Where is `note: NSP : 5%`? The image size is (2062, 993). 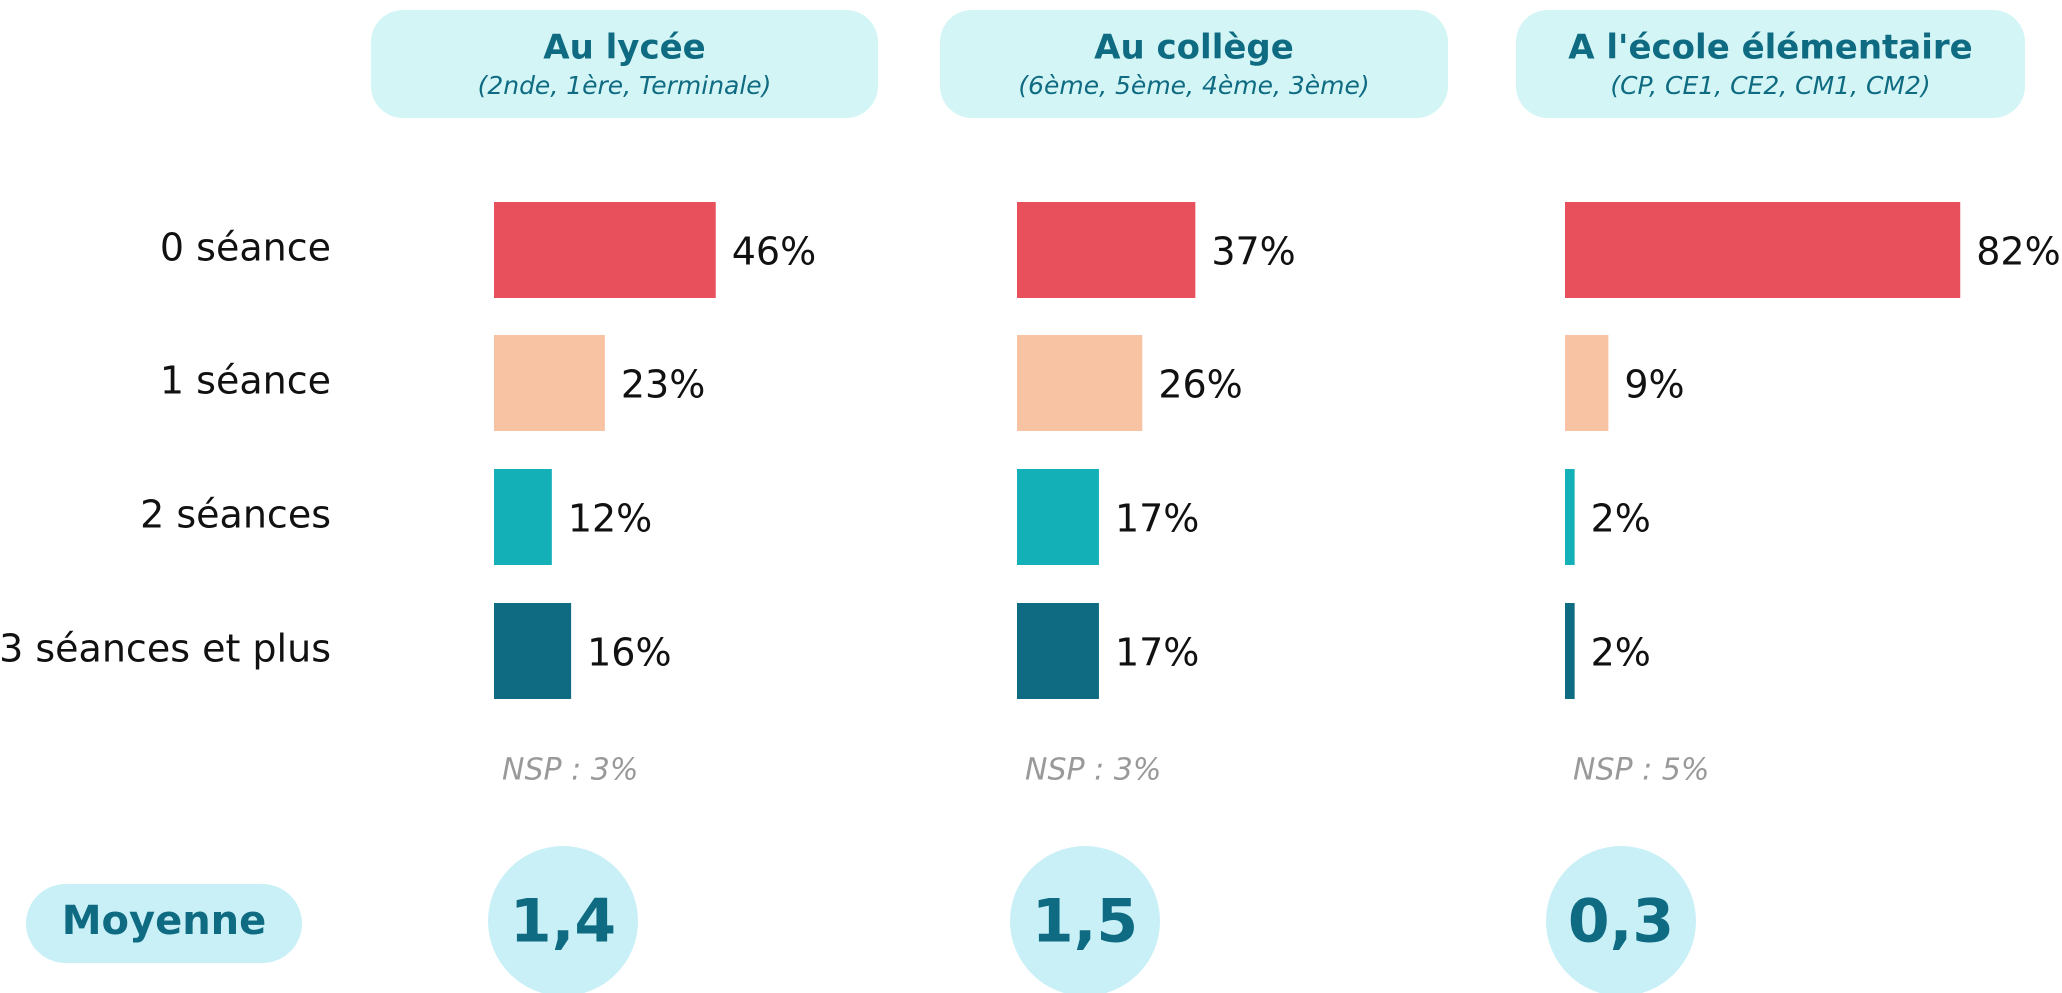
note: NSP : 5% is located at coordinates (1641, 770).